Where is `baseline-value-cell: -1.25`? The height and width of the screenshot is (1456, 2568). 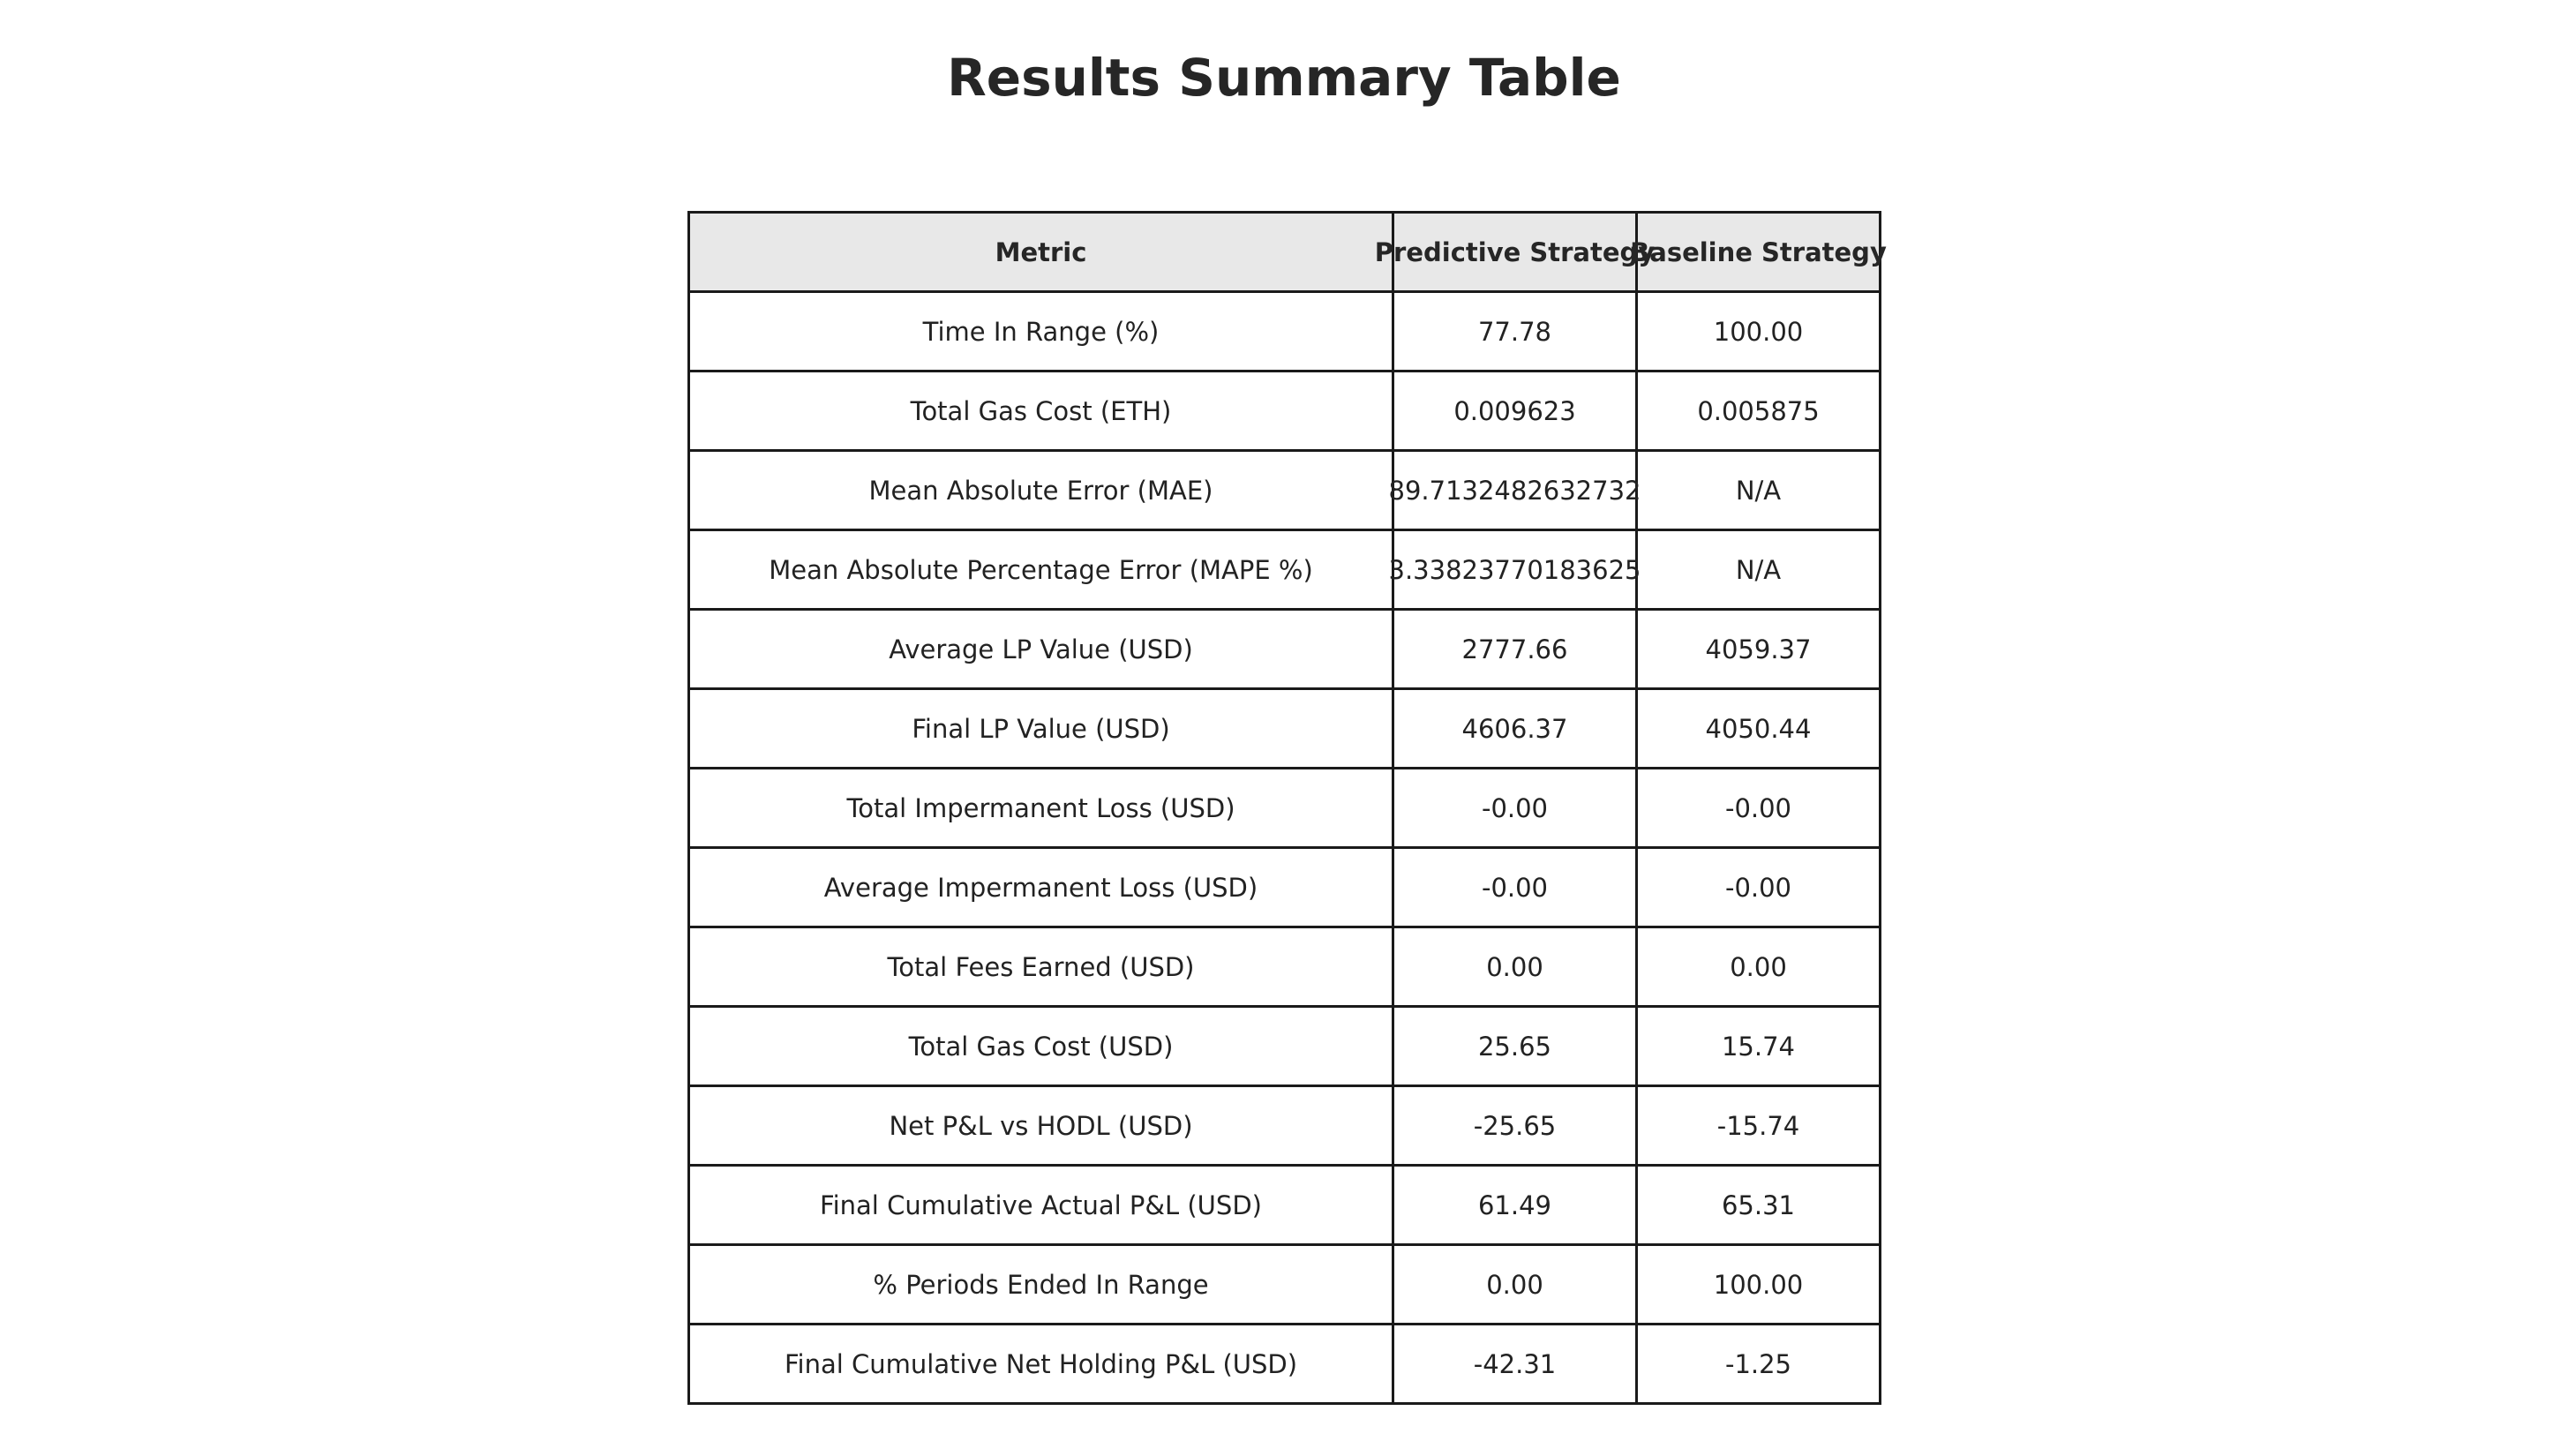 baseline-value-cell: -1.25 is located at coordinates (1758, 1364).